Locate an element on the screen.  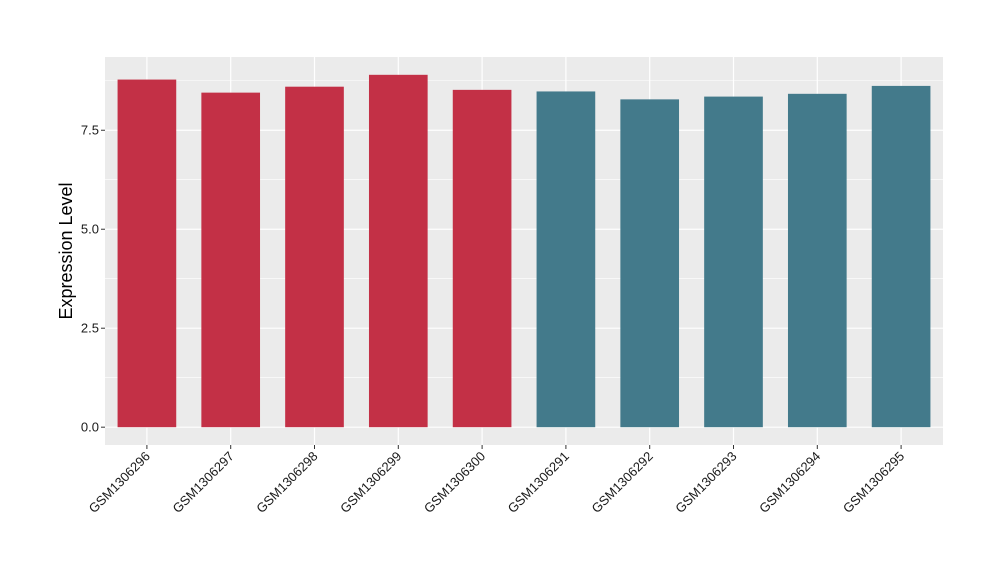
bar-GSM1306292 is located at coordinates (650, 263).